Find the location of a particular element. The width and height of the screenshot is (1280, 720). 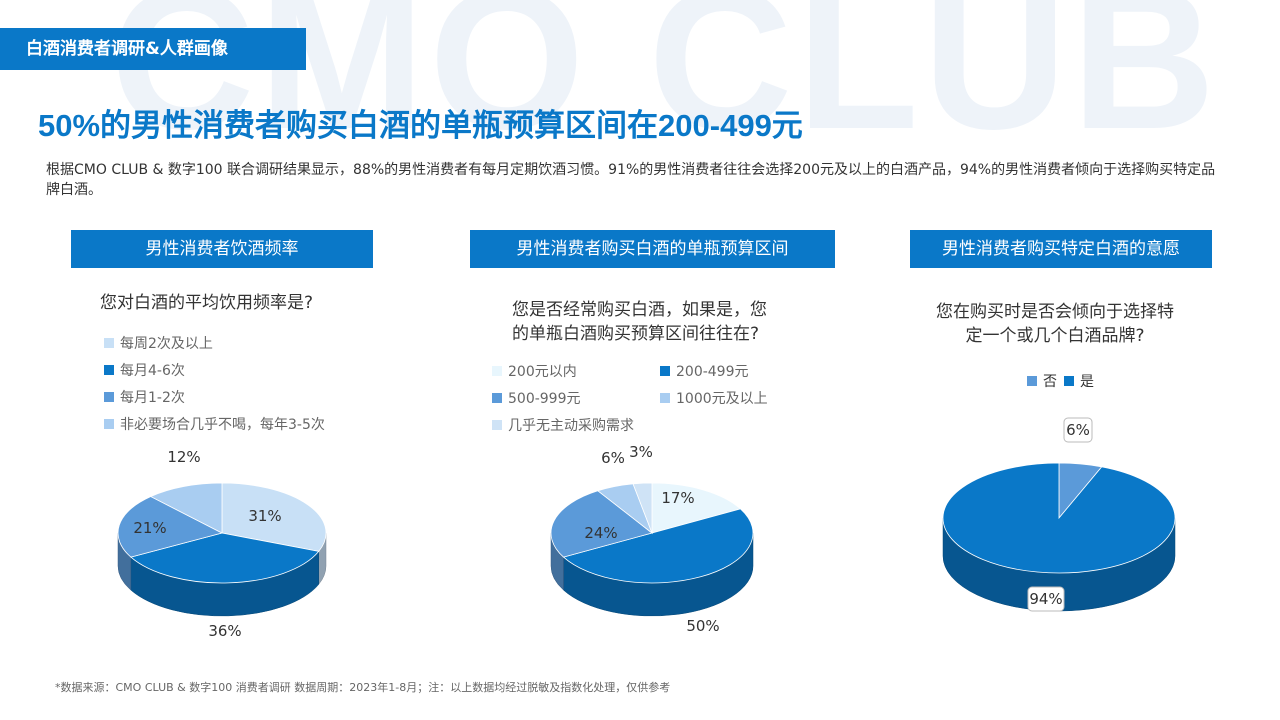

legend-item: 每周2次及以上 is located at coordinates (158, 343).